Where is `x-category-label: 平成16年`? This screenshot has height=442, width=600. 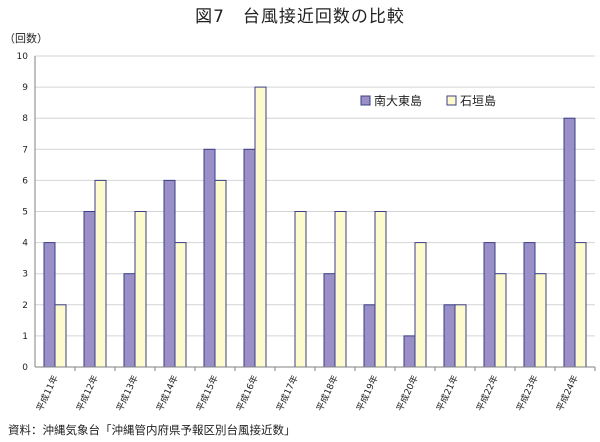 x-category-label: 平成16年 is located at coordinates (247, 393).